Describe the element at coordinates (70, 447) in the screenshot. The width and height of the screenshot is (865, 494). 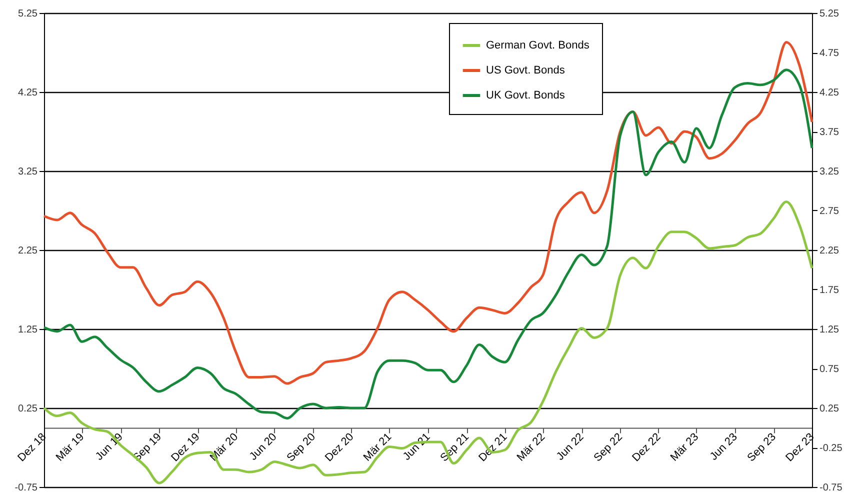
I see `x-tick-label: Mär 19` at that location.